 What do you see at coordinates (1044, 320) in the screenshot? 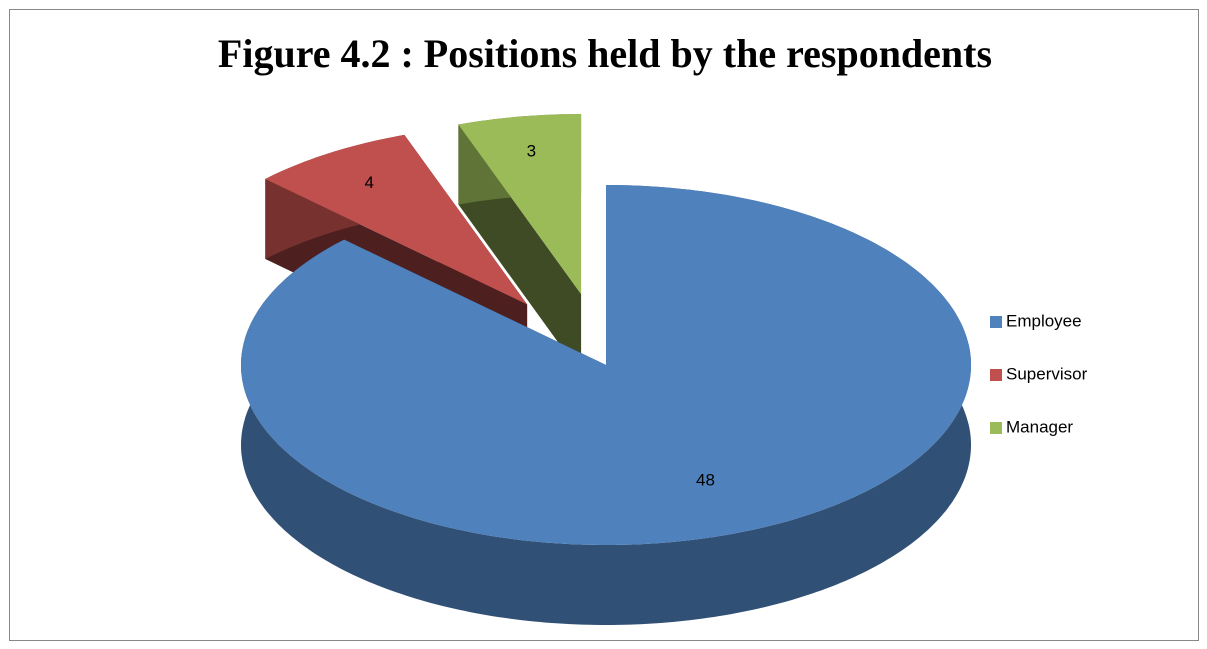
I see `legend-label: Employee` at bounding box center [1044, 320].